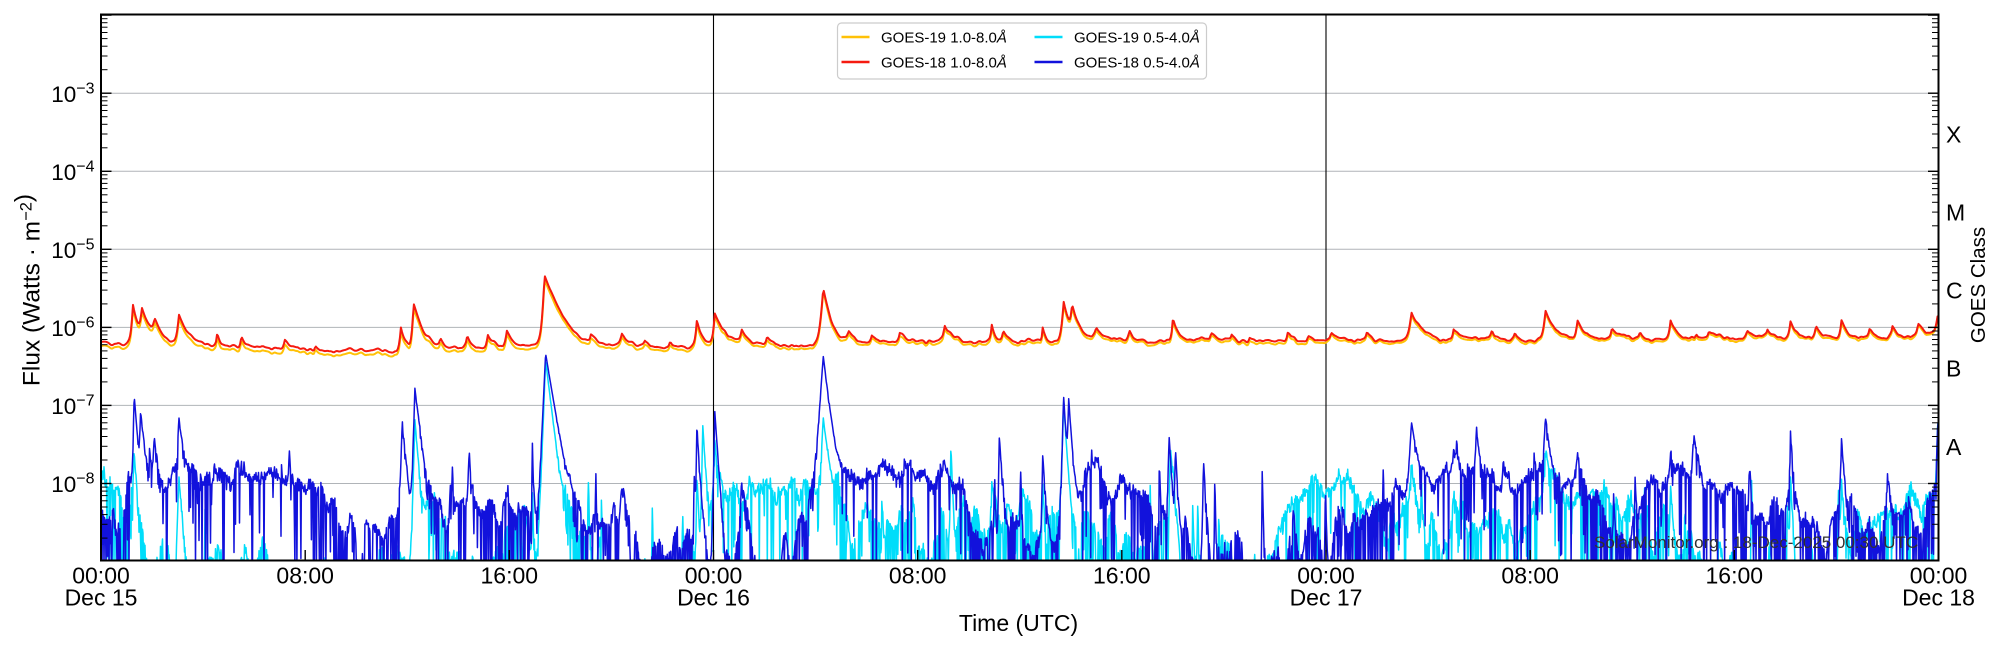  What do you see at coordinates (944, 63) in the screenshot?
I see `svg-text: GOES-18 1.0-8.0Å` at bounding box center [944, 63].